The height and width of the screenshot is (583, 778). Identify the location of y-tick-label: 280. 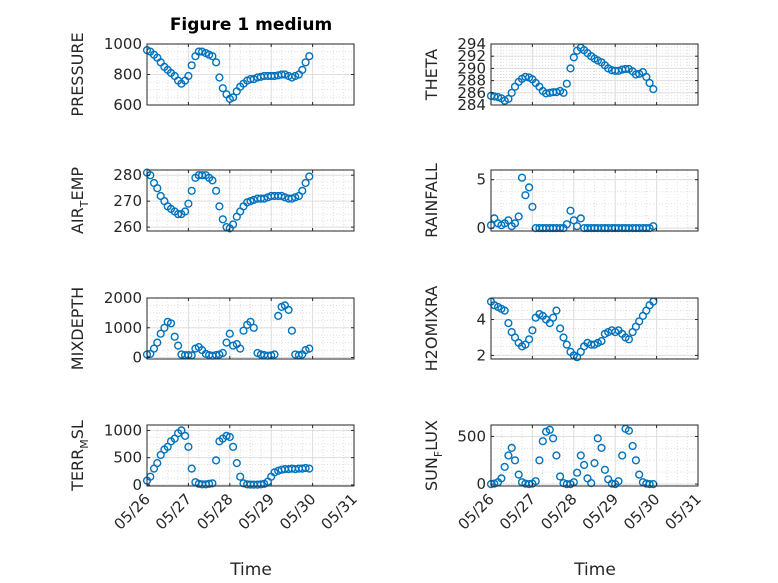
(127, 175).